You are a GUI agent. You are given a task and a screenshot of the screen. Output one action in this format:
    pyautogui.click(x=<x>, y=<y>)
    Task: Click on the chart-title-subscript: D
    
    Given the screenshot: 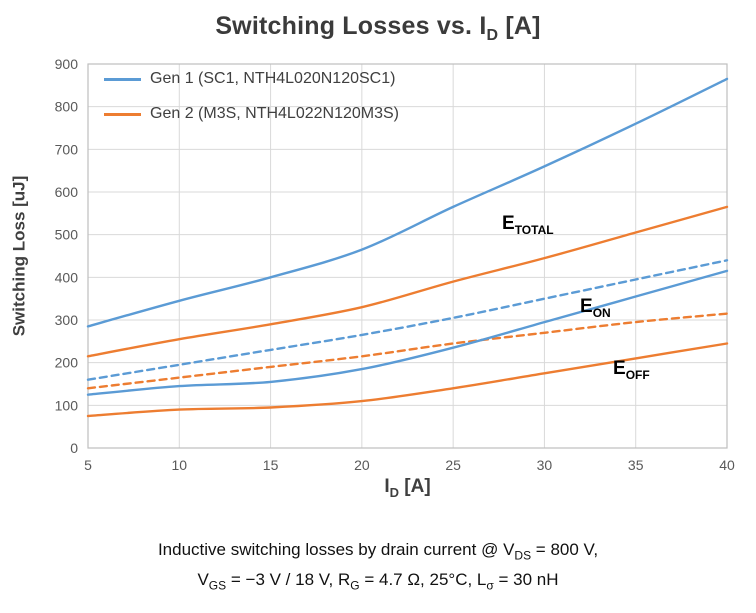 What is the action you would take?
    pyautogui.click(x=492, y=35)
    